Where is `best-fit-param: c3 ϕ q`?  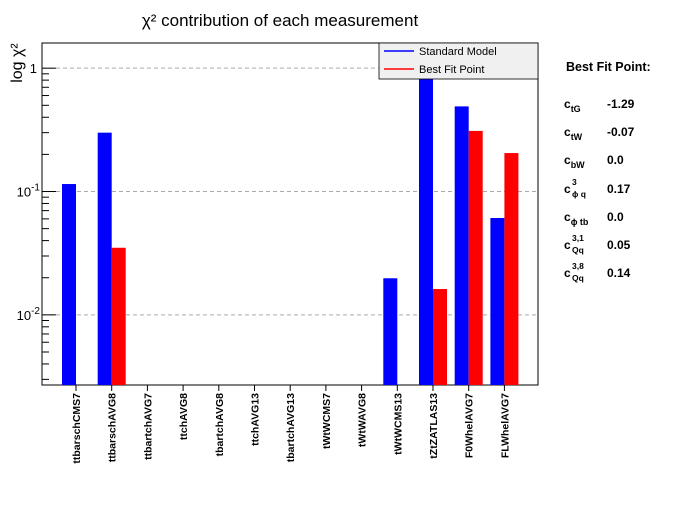
best-fit-param: c3 ϕ q is located at coordinates (575, 188).